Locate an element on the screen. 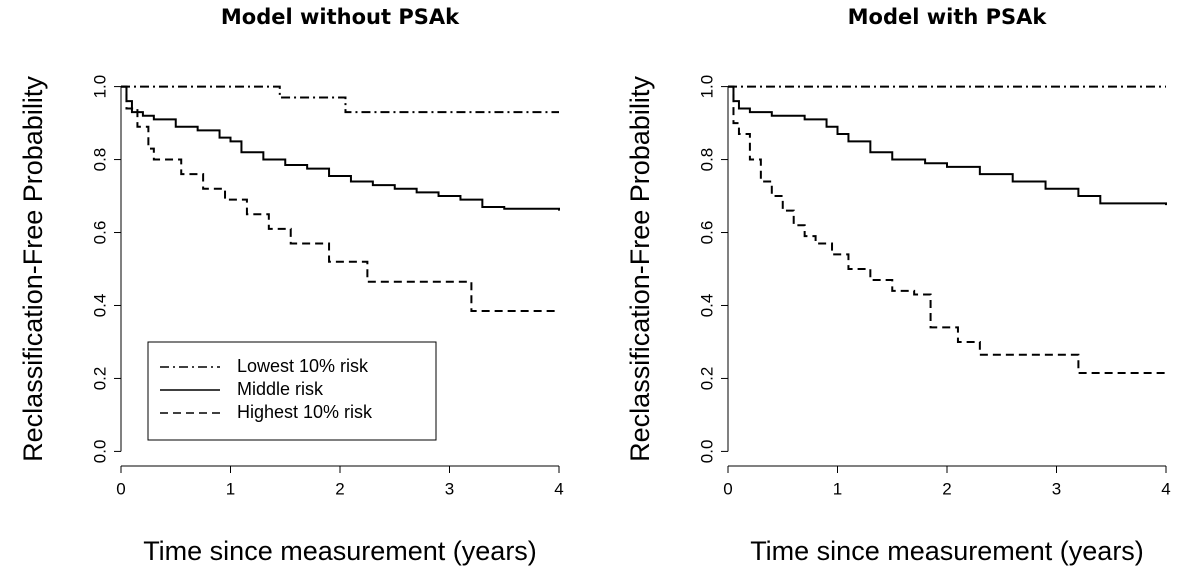 The width and height of the screenshot is (1201, 579). chart-title: Model with PSAk is located at coordinates (948, 17).